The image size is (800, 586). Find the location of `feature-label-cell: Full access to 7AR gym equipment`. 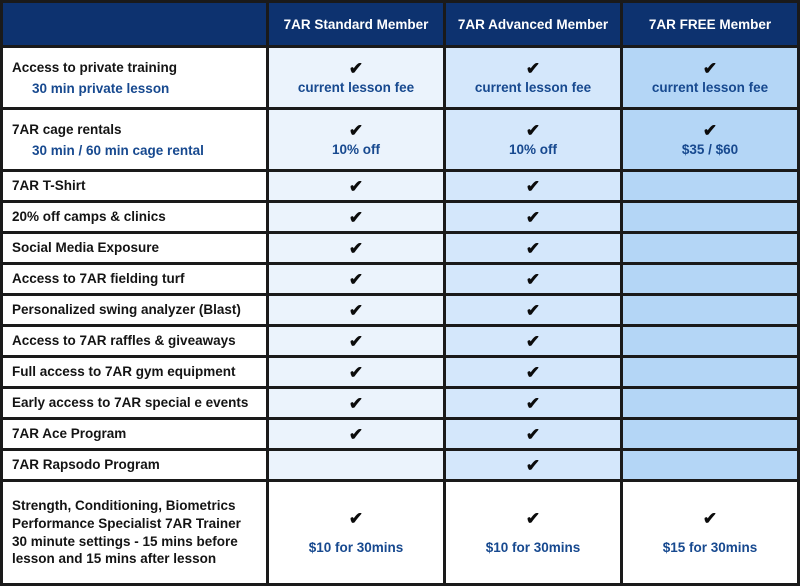

feature-label-cell: Full access to 7AR gym equipment is located at coordinates (134, 372).